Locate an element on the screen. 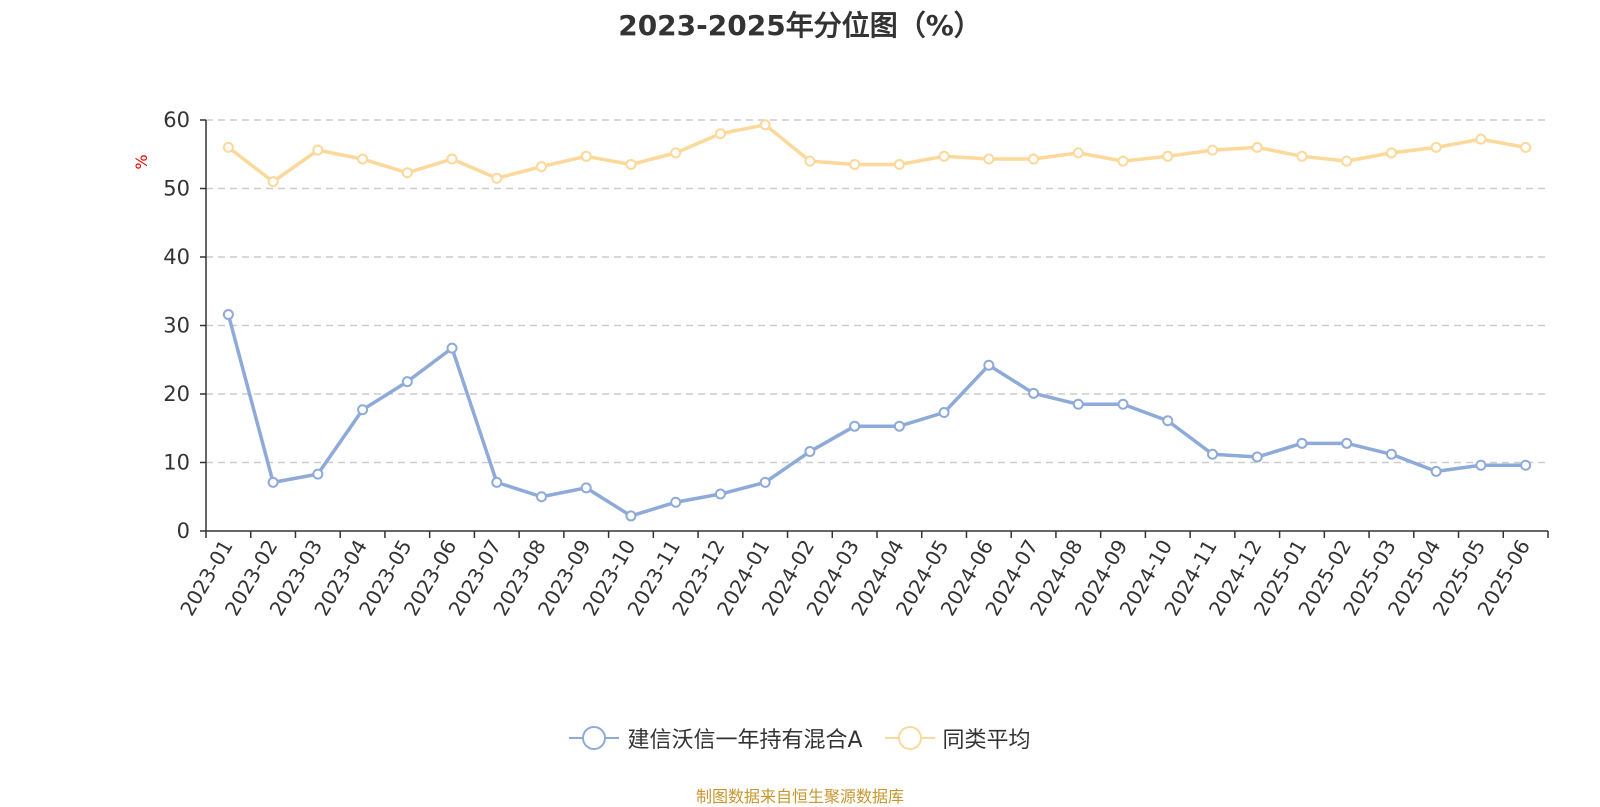 The width and height of the screenshot is (1600, 807). legend-item-series-a: 建信沃信一年持有混合A is located at coordinates (716, 738).